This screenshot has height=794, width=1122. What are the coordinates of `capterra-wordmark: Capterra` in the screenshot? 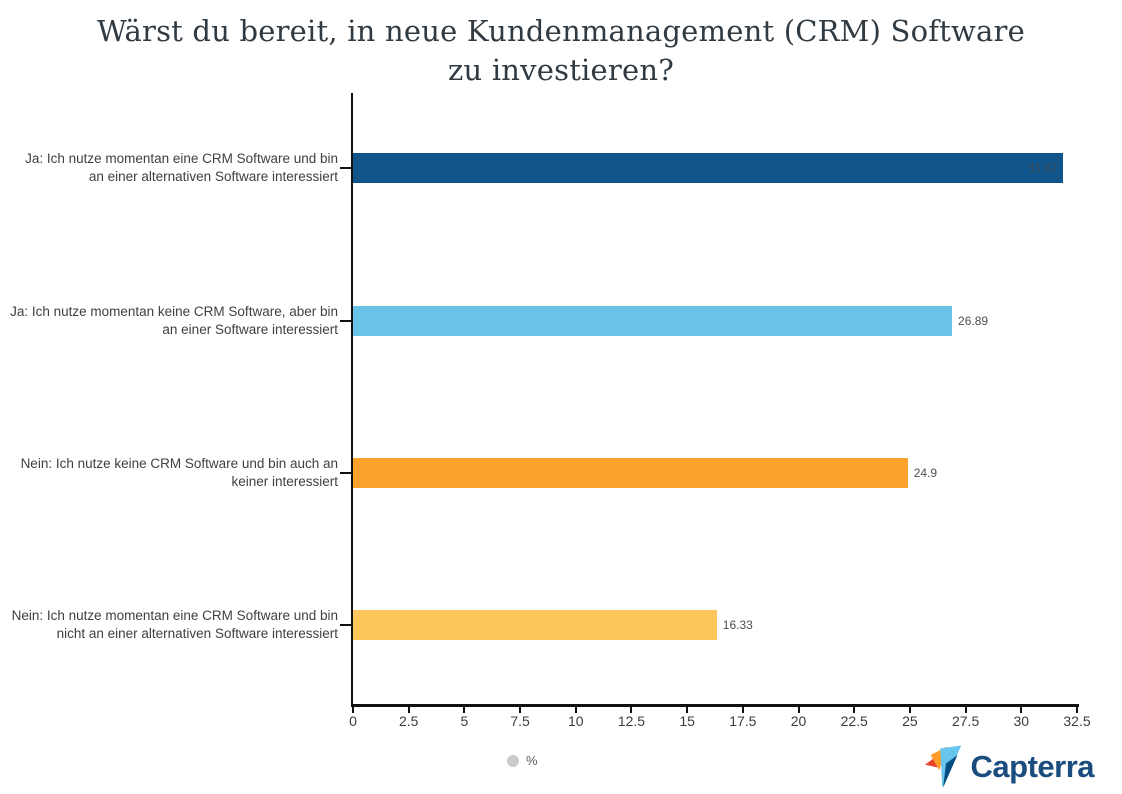 It's located at (1032, 766).